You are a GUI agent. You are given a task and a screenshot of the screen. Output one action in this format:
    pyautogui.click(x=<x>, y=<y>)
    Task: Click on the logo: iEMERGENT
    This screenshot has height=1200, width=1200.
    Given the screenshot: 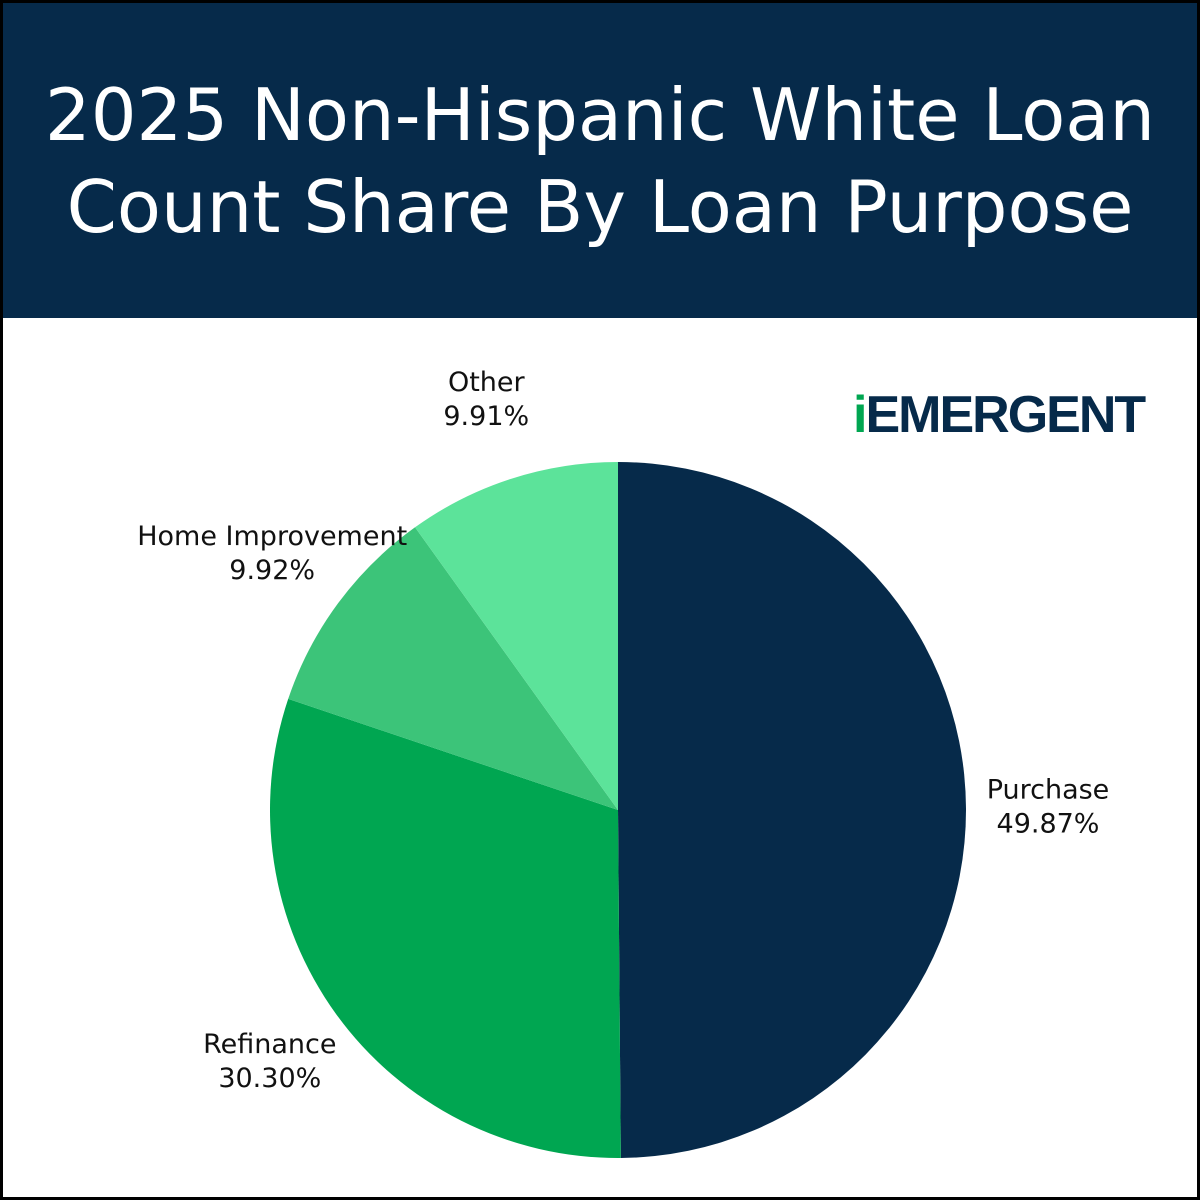 What is the action you would take?
    pyautogui.click(x=999, y=415)
    